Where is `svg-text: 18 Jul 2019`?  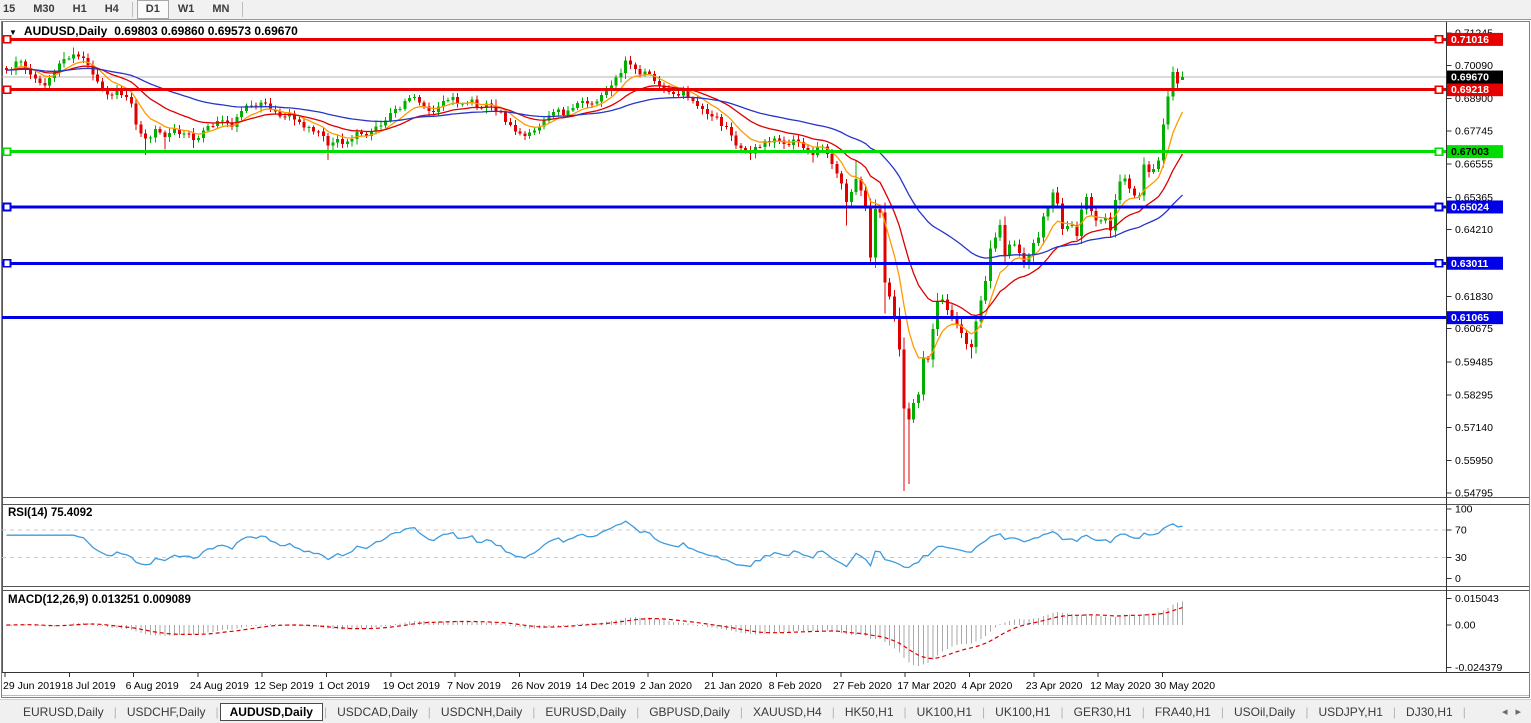 svg-text: 18 Jul 2019 is located at coordinates (88, 686).